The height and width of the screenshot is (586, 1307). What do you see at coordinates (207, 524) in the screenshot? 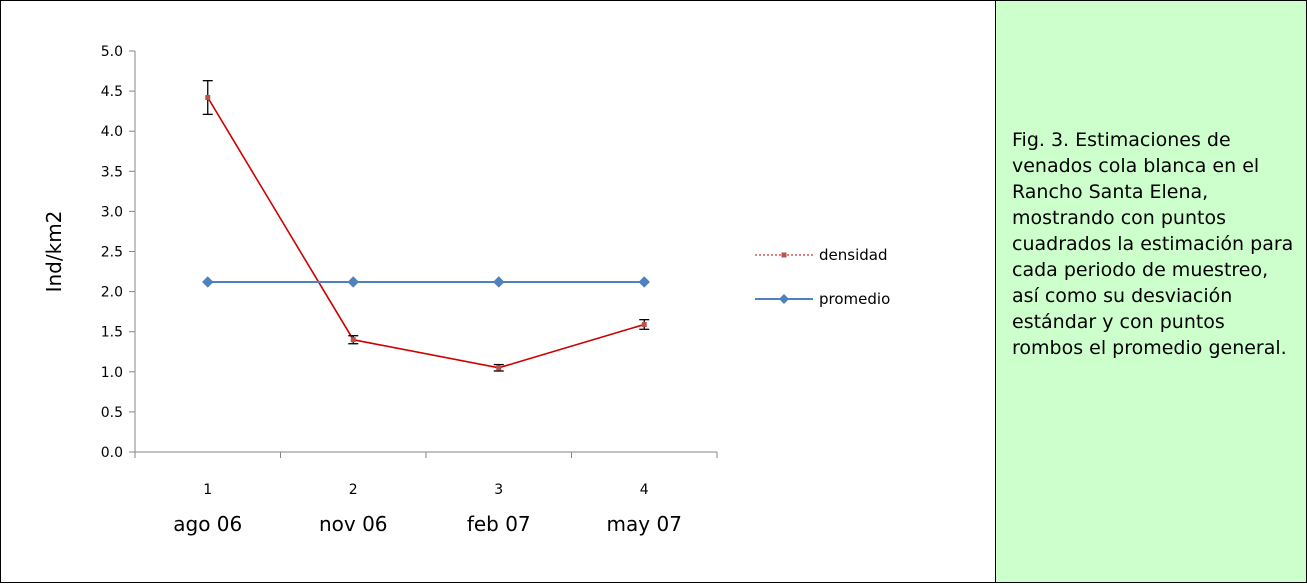
I see `x-category-sublabel: ago 06` at bounding box center [207, 524].